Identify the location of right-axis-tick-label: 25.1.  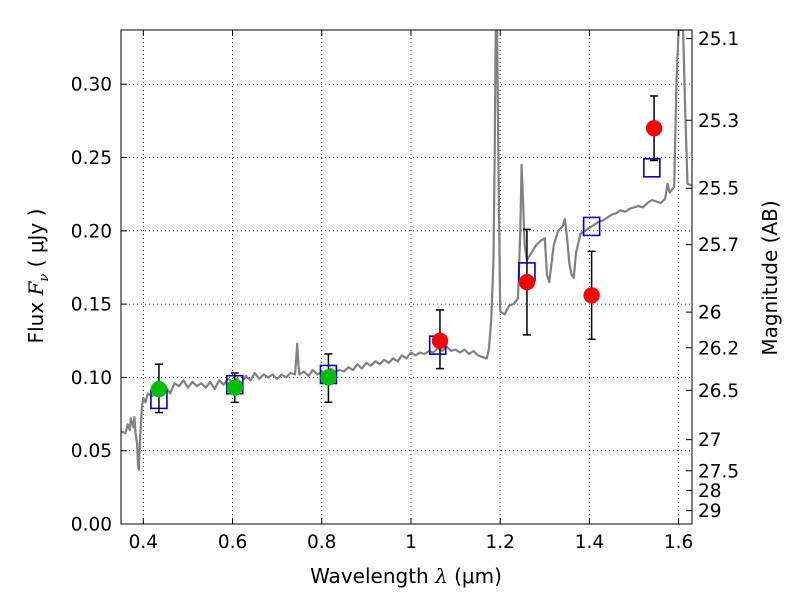
(718, 39).